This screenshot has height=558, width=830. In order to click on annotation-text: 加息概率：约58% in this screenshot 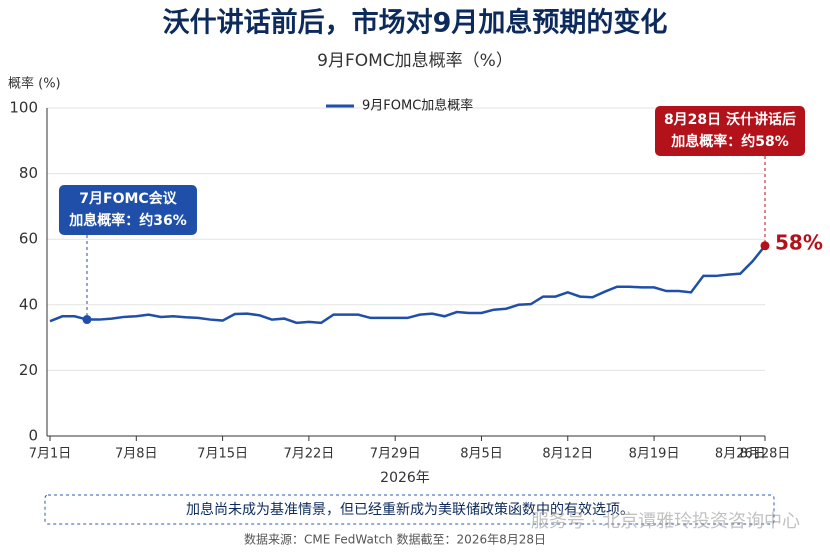, I will do `click(729, 141)`.